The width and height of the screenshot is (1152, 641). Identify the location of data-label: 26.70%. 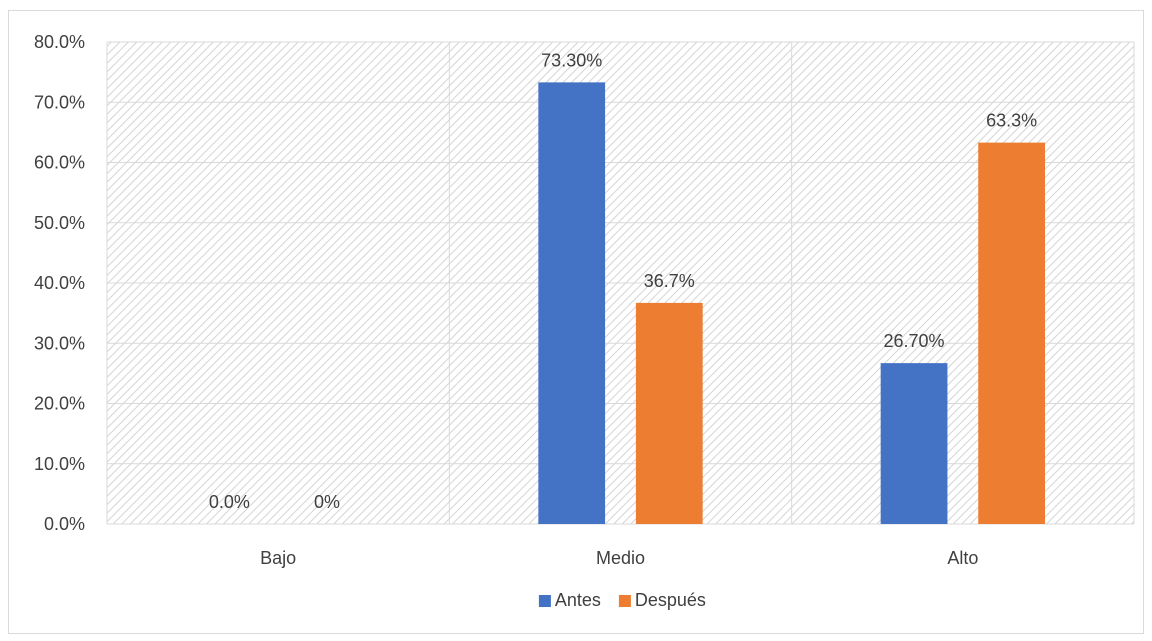
(914, 341).